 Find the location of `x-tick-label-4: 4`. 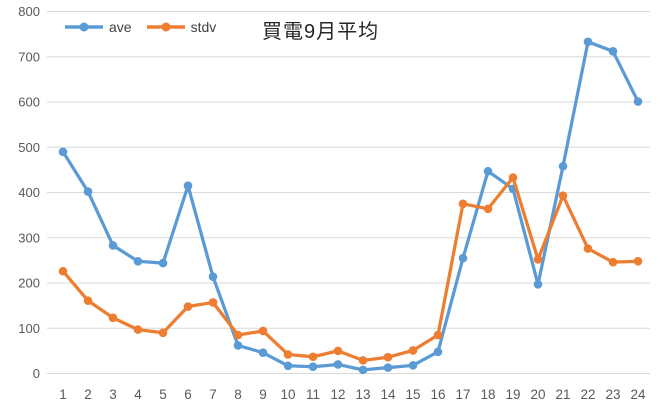

x-tick-label-4: 4 is located at coordinates (138, 394).